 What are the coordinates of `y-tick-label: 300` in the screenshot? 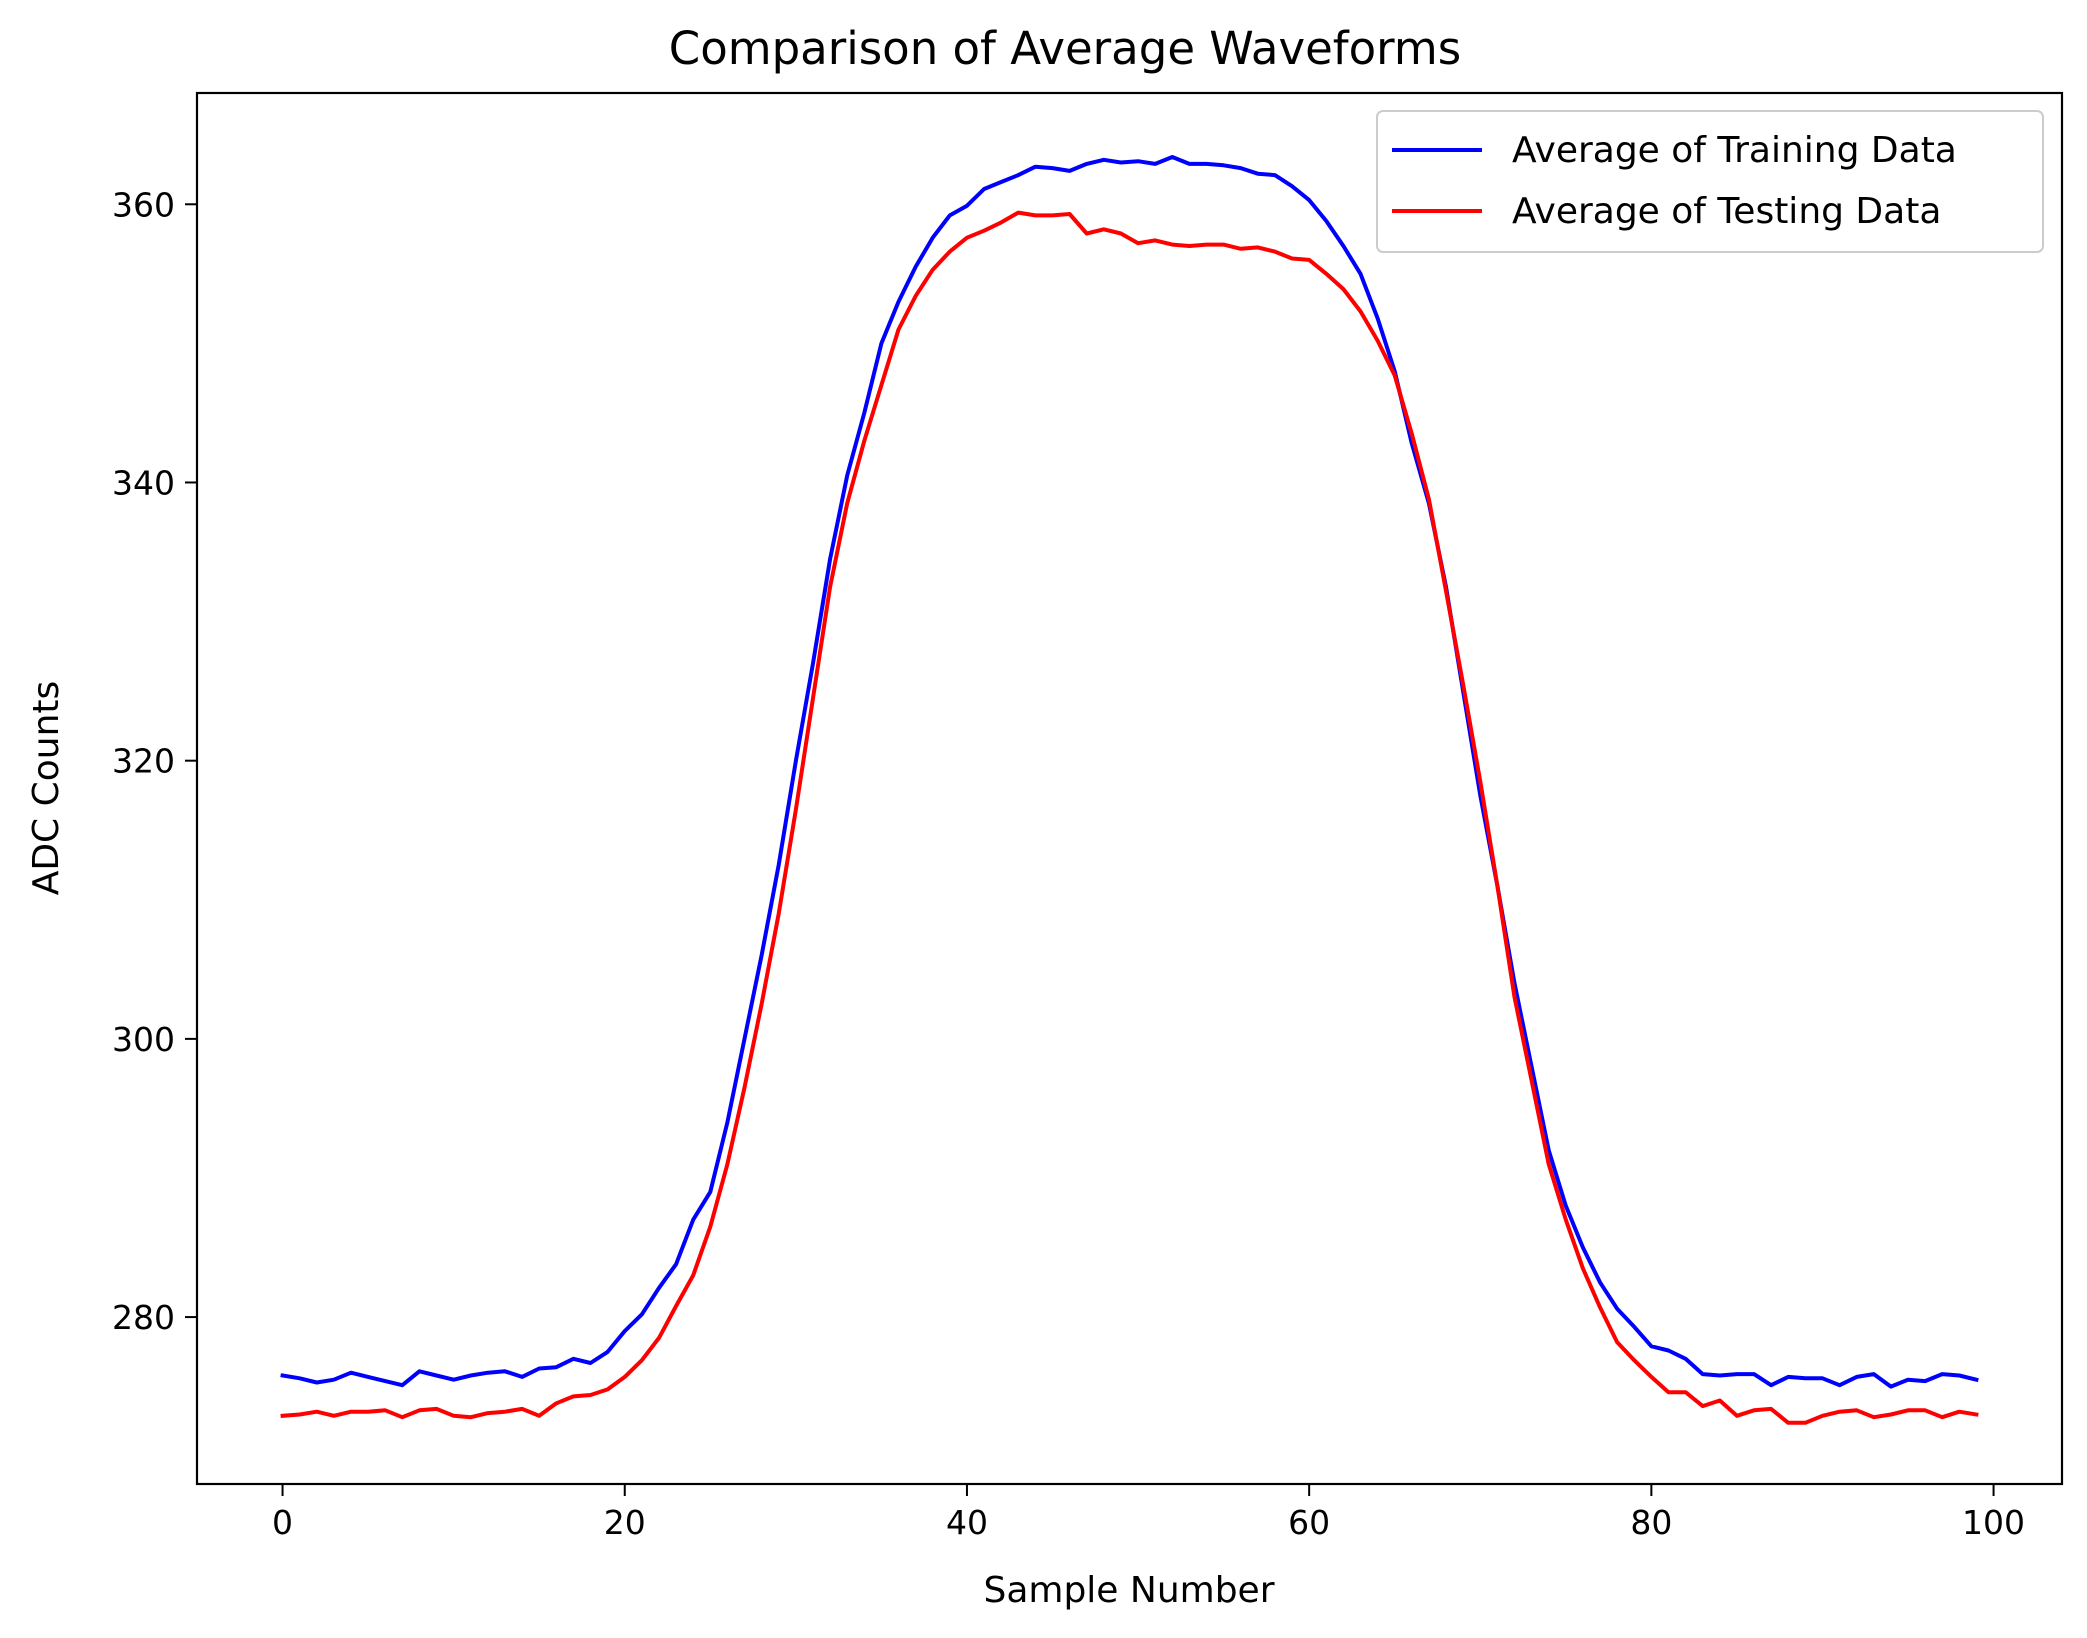 It's located at (143, 1039).